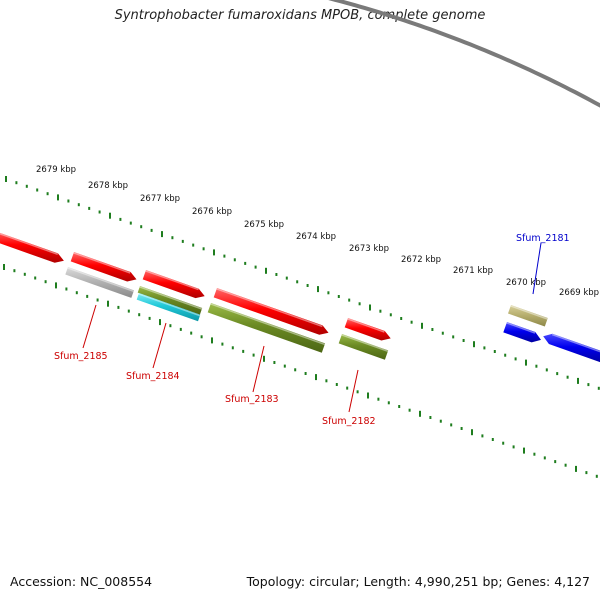 This screenshot has height=600, width=600. What do you see at coordinates (464, 54) in the screenshot?
I see `genome-backbone` at bounding box center [464, 54].